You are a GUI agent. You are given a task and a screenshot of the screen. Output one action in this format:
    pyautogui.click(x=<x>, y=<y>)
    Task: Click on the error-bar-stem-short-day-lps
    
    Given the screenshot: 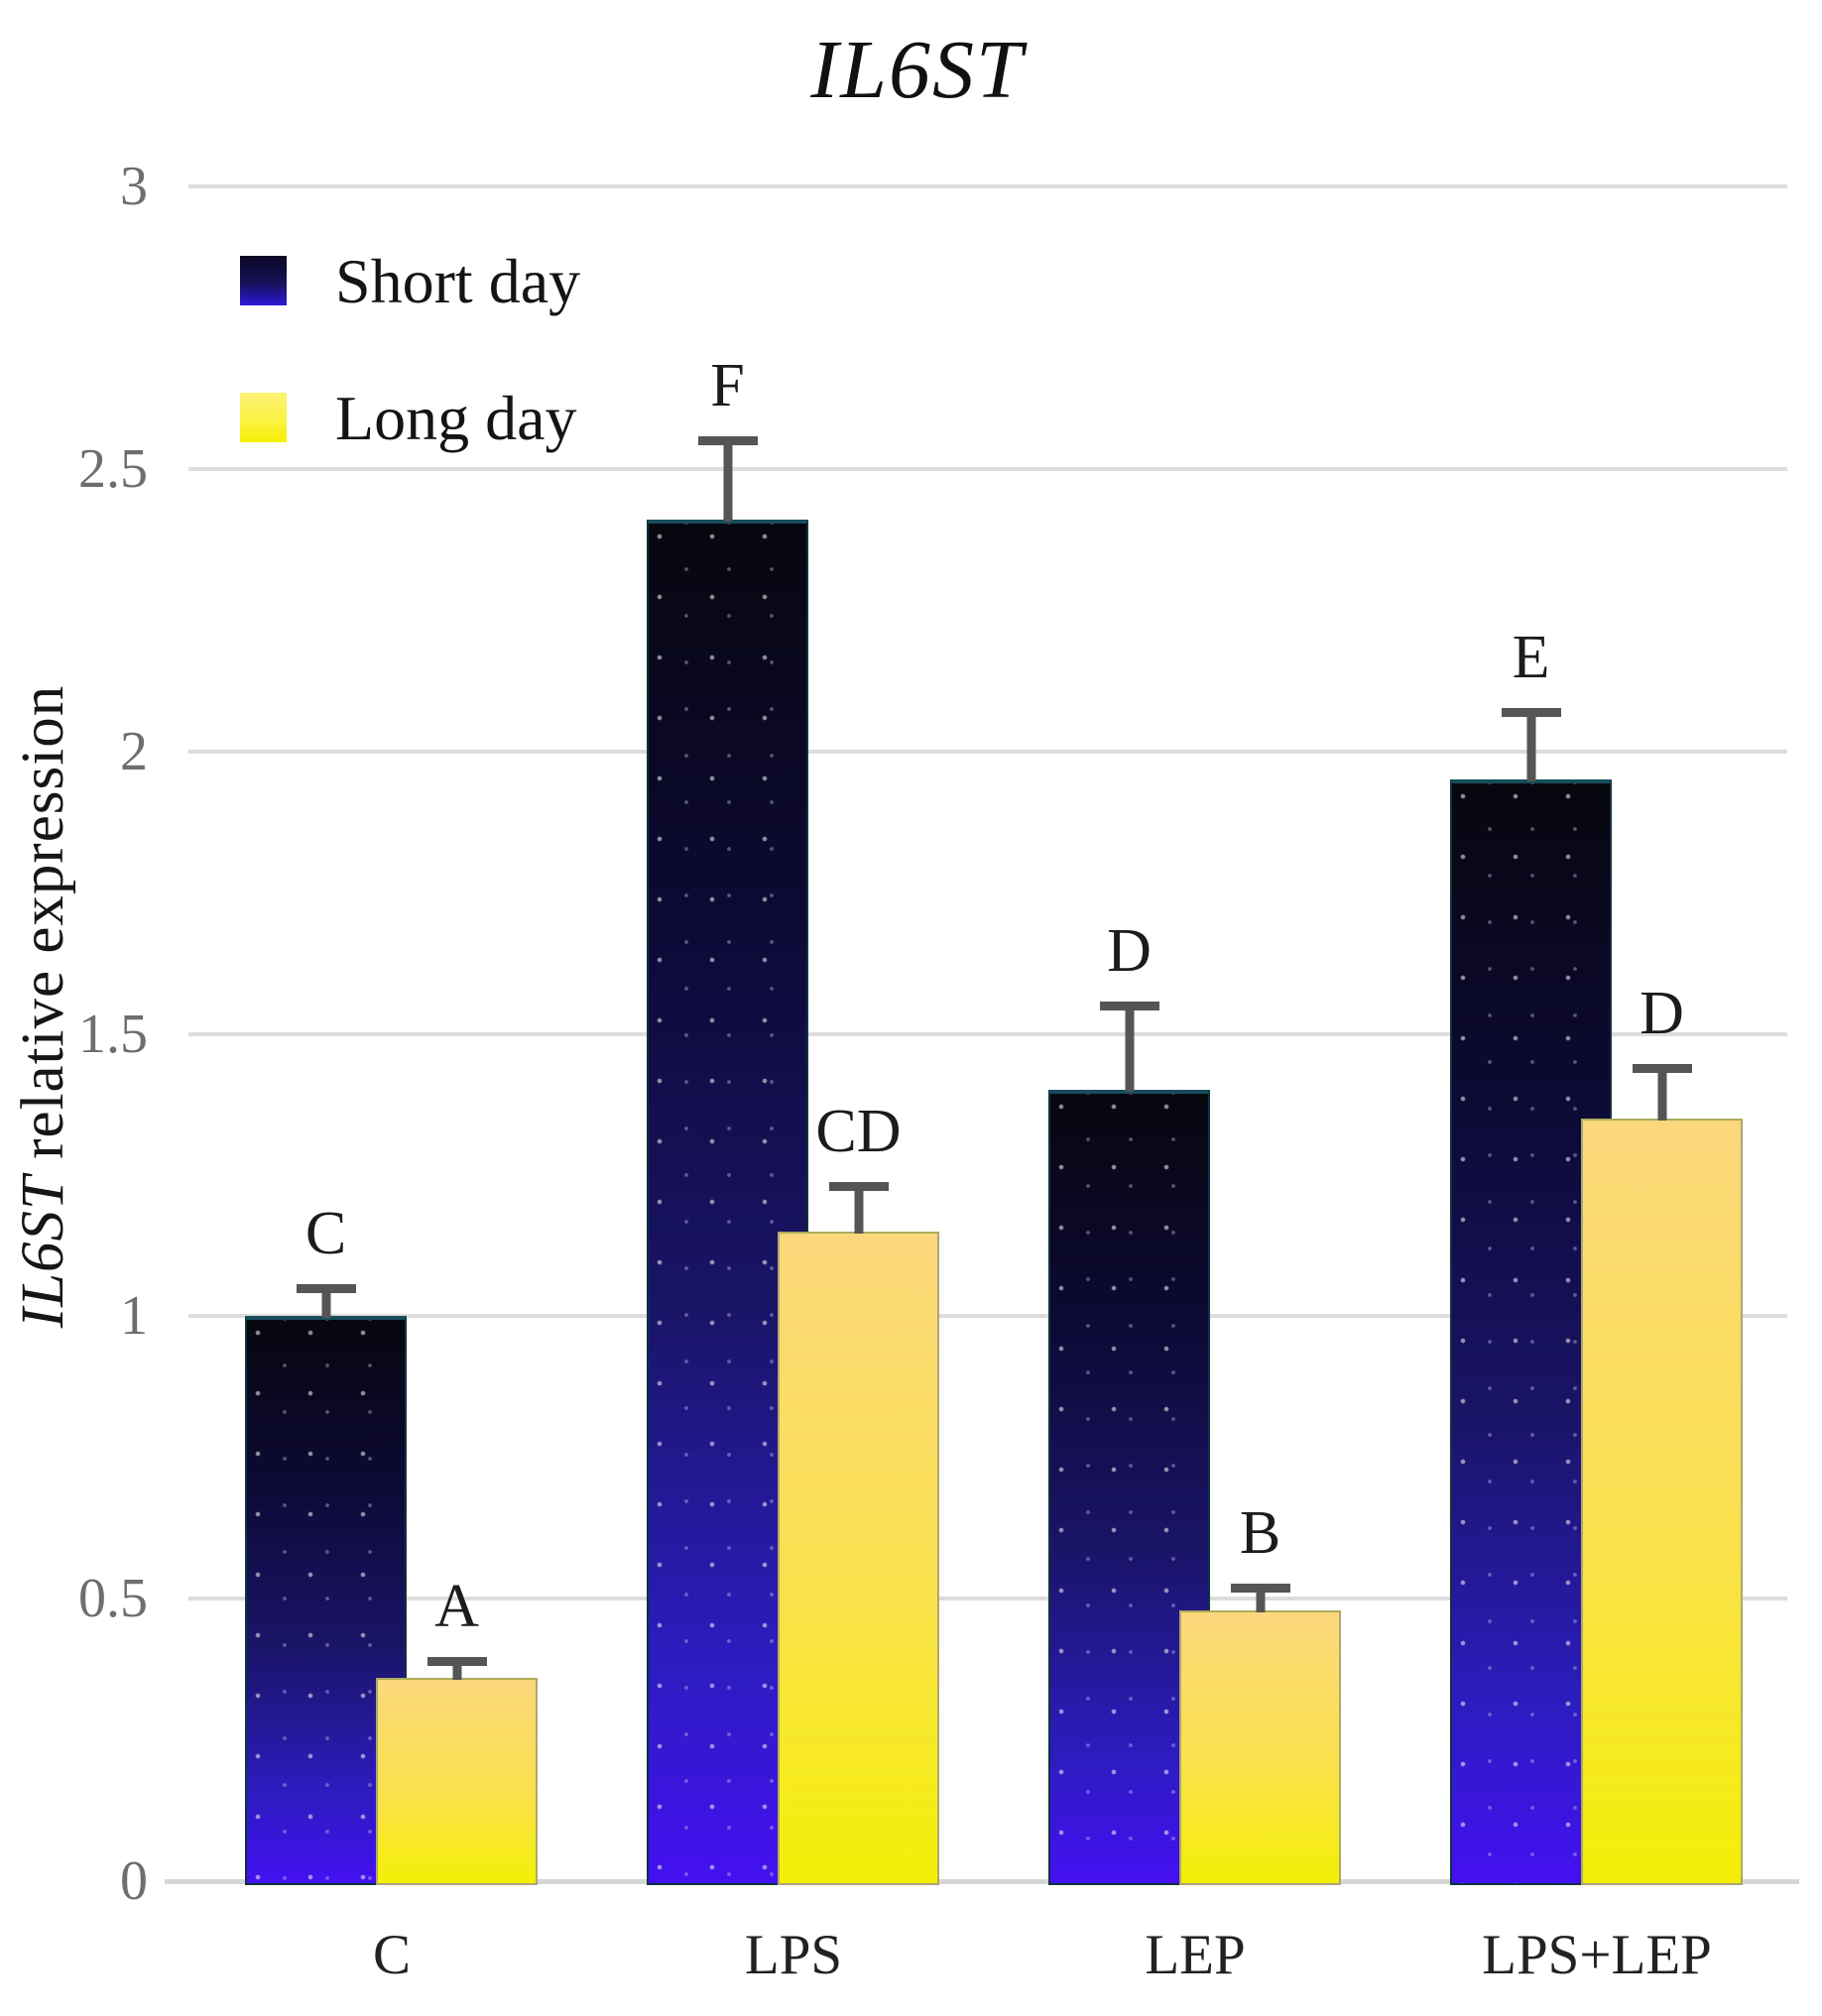 What is the action you would take?
    pyautogui.click(x=727, y=481)
    